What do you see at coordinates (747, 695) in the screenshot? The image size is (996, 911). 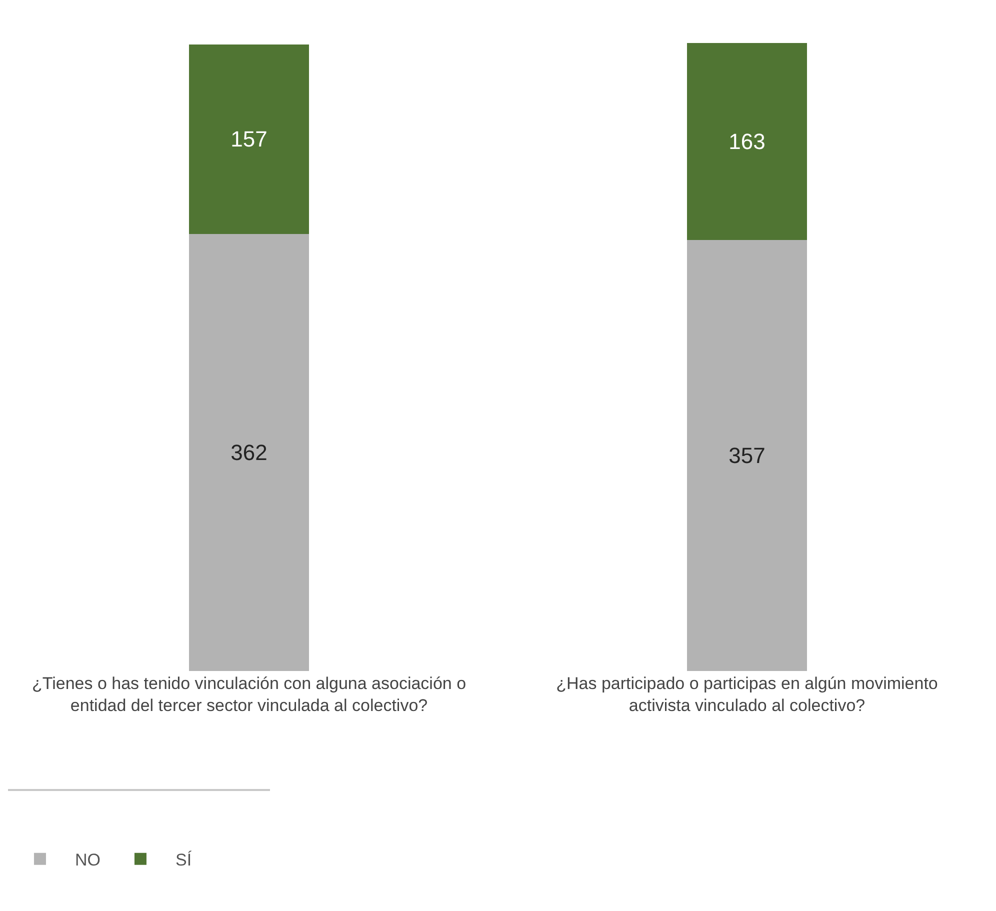 I see `x-tick-label: ¿Has participado o participas en algún movimiento activista vinculado al colectivo?` at bounding box center [747, 695].